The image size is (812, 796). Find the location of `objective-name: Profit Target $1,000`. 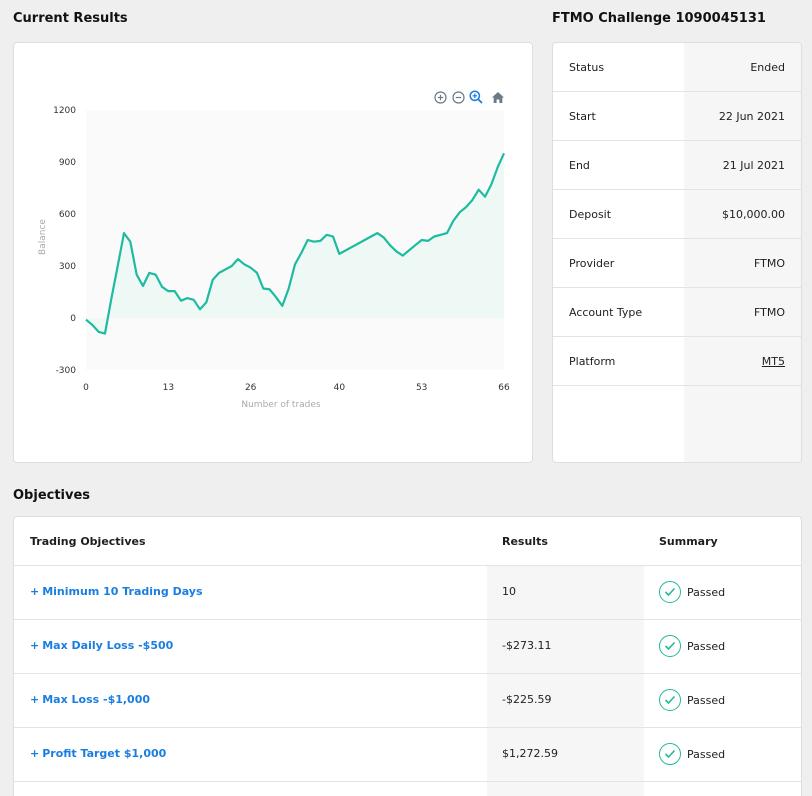

objective-name: Profit Target $1,000 is located at coordinates (104, 753).